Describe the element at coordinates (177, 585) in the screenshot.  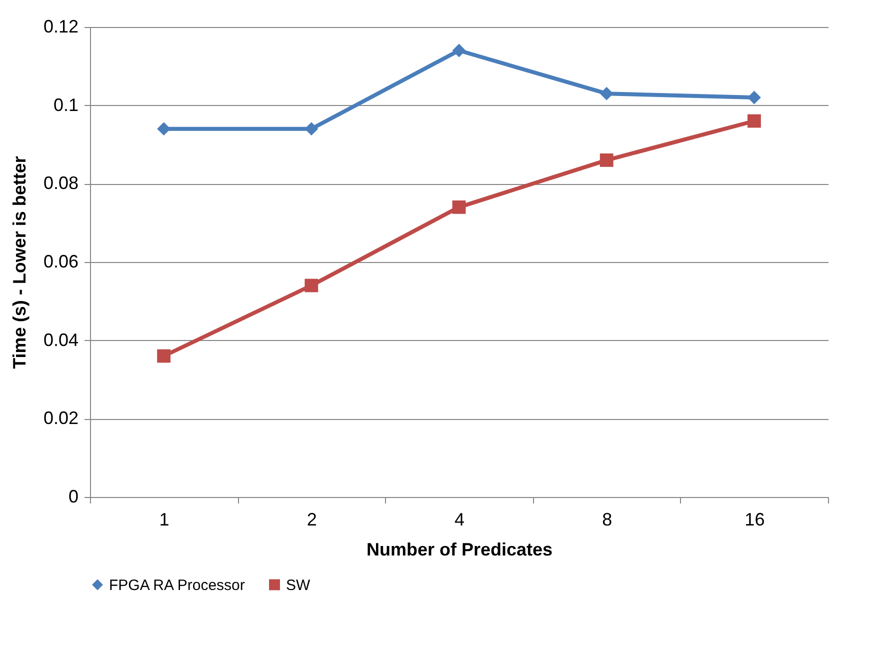
I see `legend-label: FPGA RA Processor` at that location.